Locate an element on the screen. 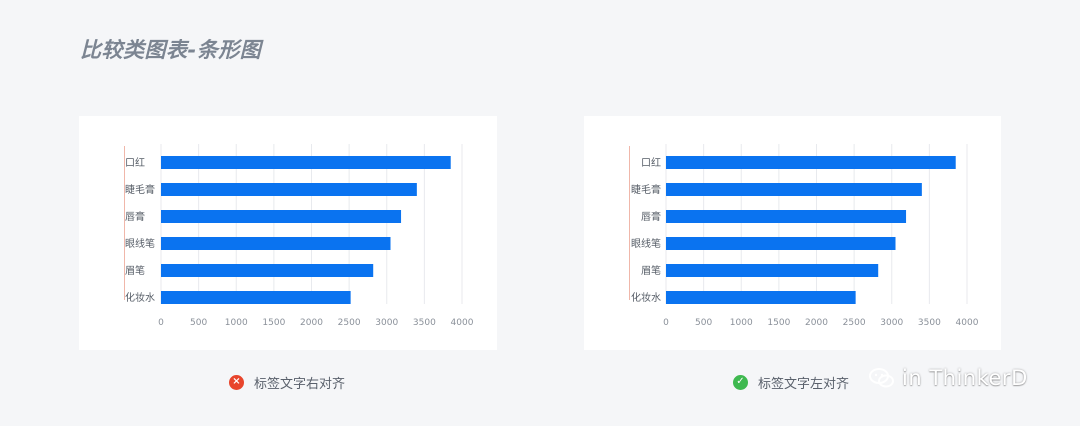 The image size is (1080, 426). x-tick-label-right-5: 2500 is located at coordinates (854, 323).